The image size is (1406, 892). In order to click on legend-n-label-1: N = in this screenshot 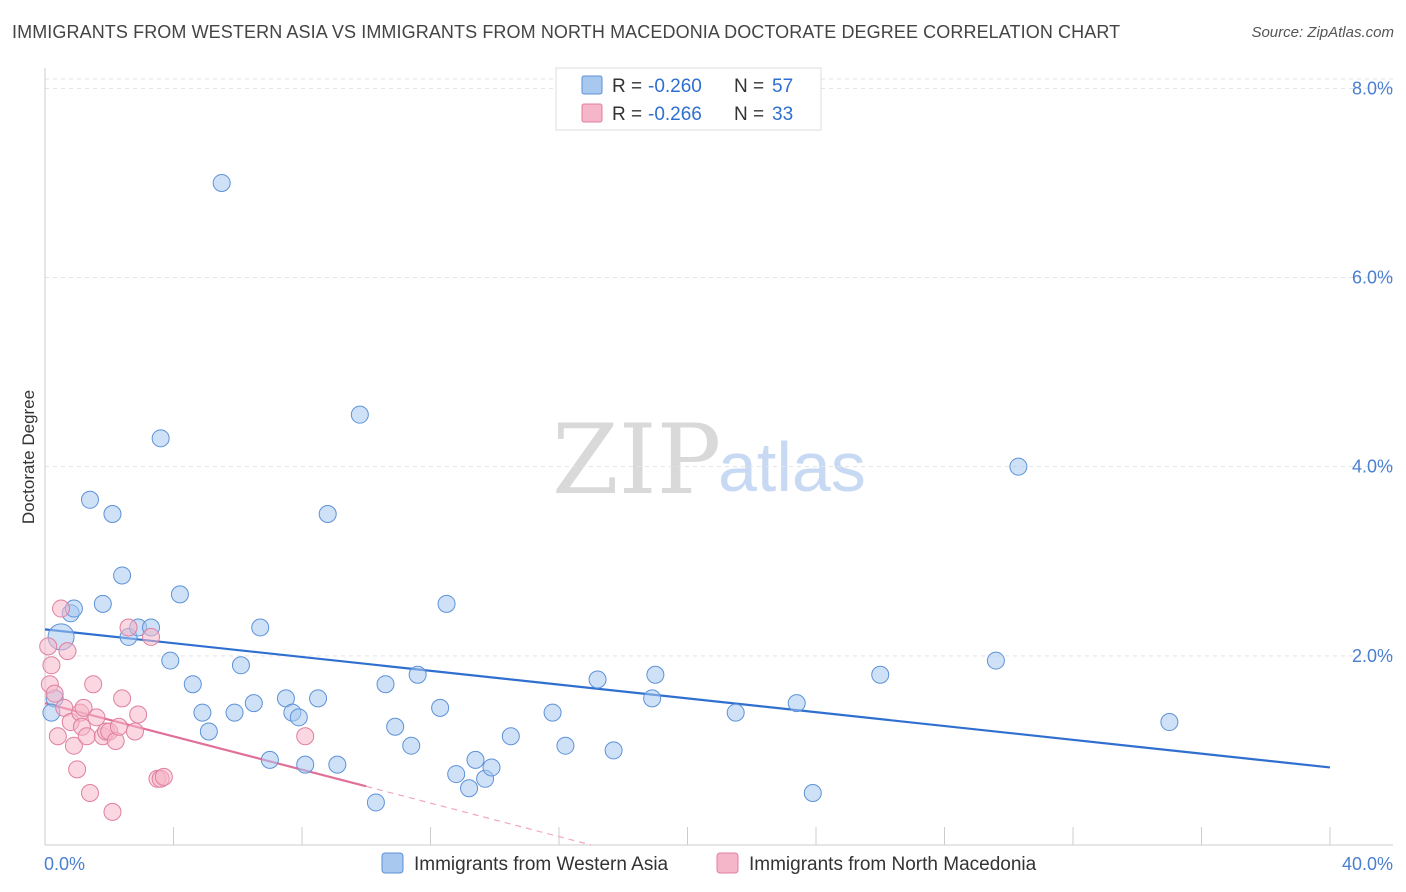, I will do `click(749, 86)`.